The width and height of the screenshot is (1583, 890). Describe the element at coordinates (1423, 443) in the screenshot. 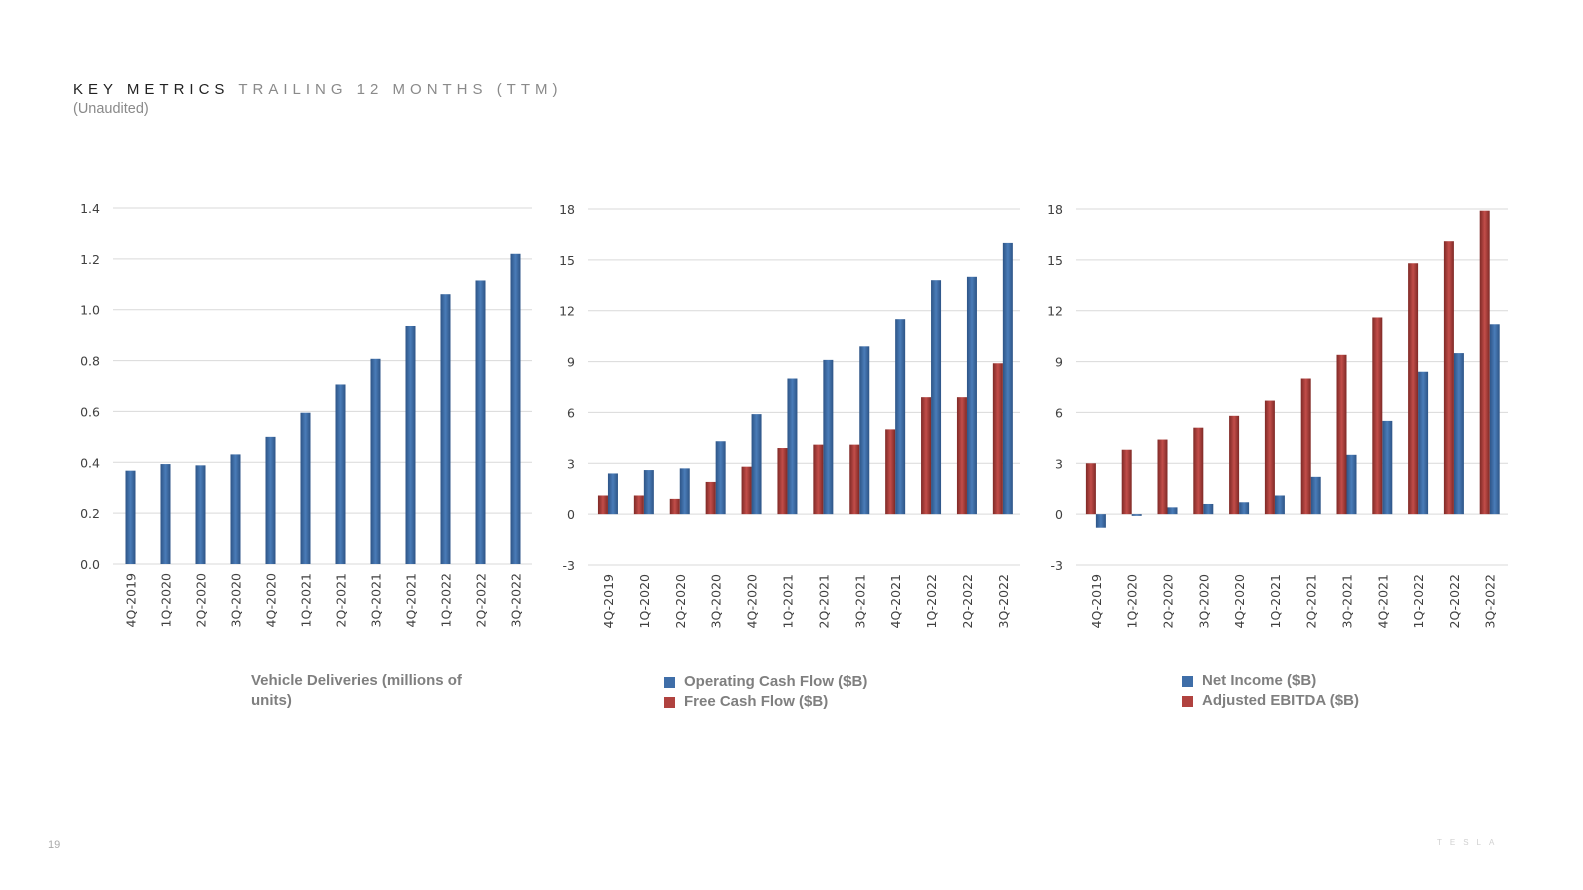

I see `bar-net-income-b-1q-2022` at that location.